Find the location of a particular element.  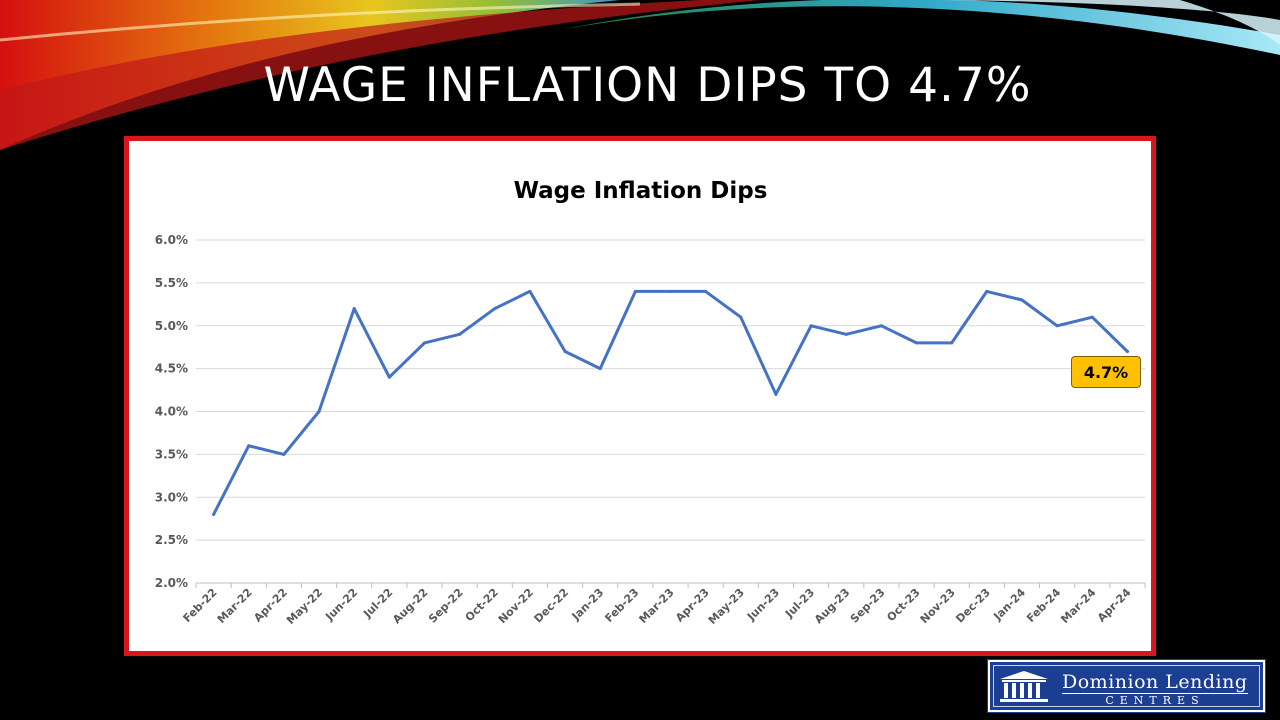

x-tick-label: Sep-22 is located at coordinates (446, 606).